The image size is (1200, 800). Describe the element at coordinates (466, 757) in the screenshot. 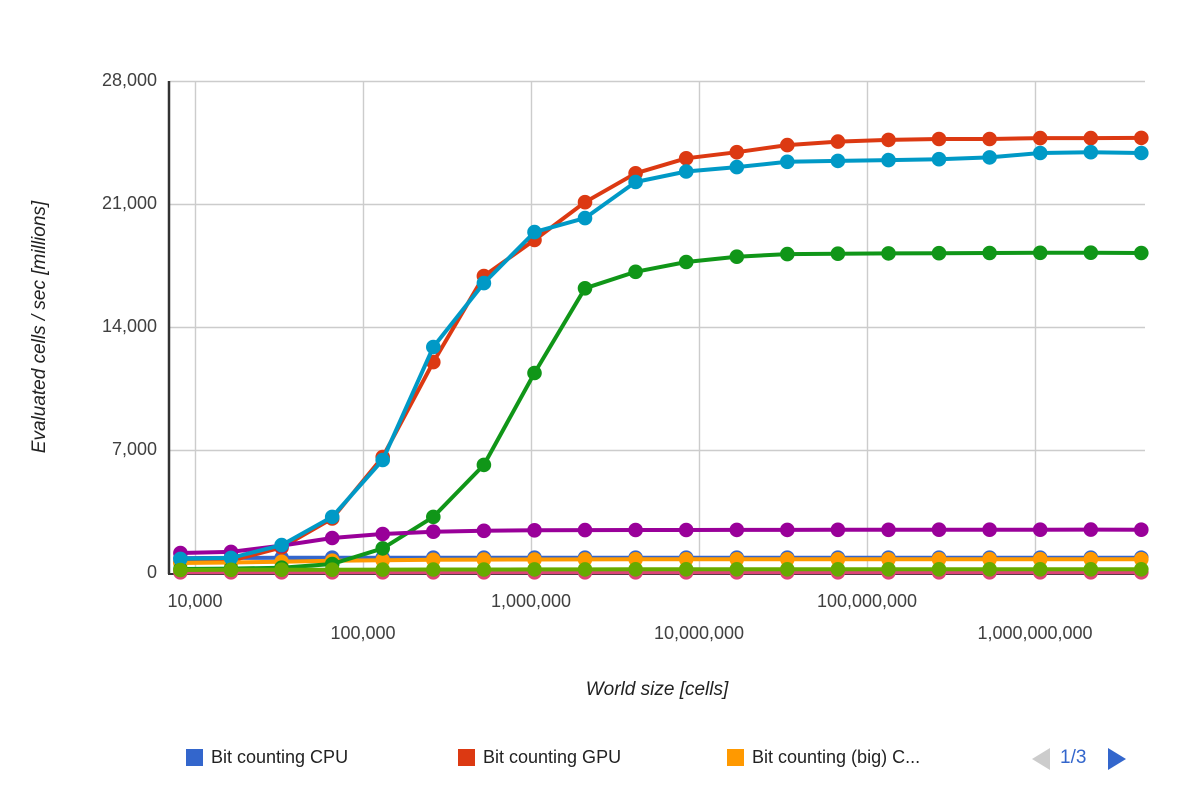

I see `legend-swatch` at that location.